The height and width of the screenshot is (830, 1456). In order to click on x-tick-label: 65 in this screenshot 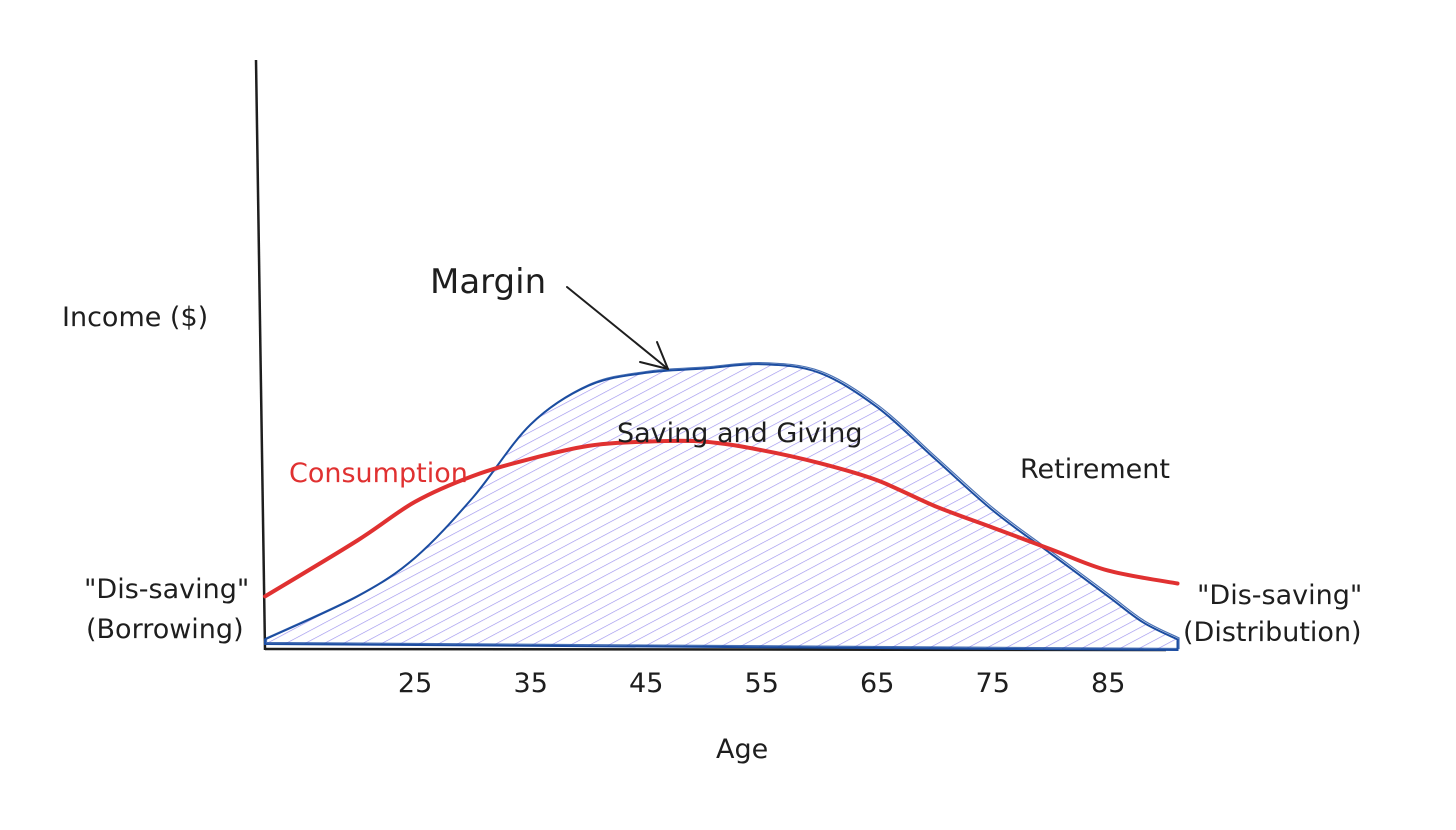, I will do `click(877, 683)`.